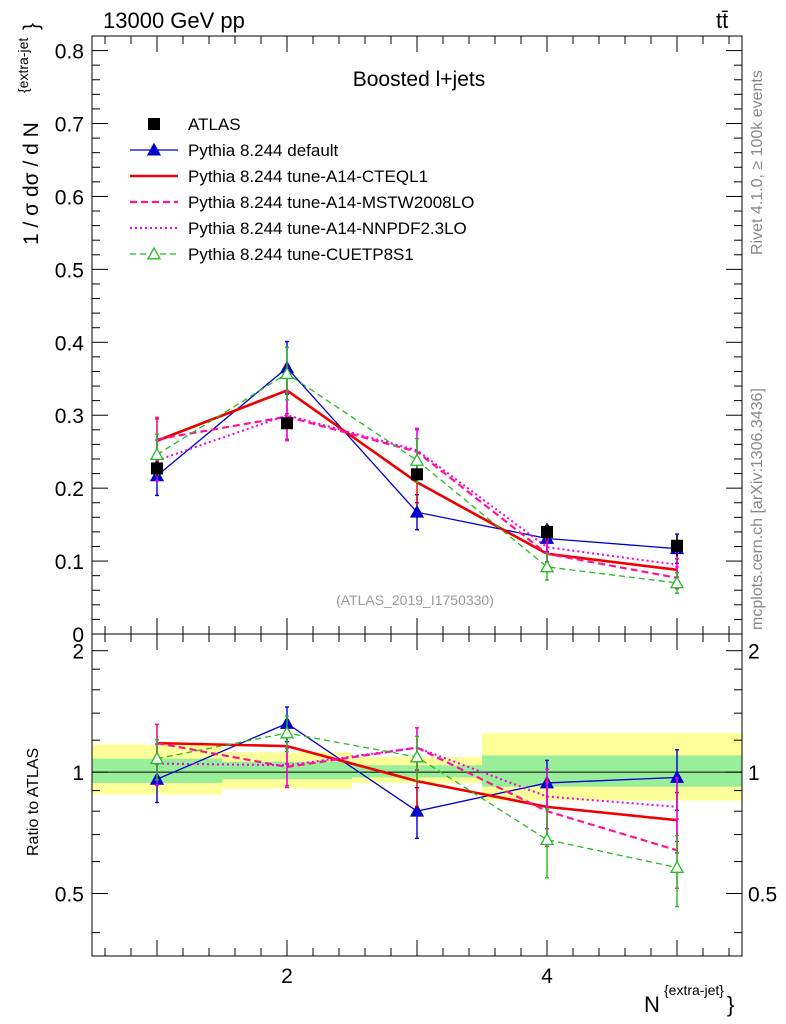 Image resolution: width=786 pixels, height=1024 pixels. I want to click on y-tick-label: 0.2, so click(69, 489).